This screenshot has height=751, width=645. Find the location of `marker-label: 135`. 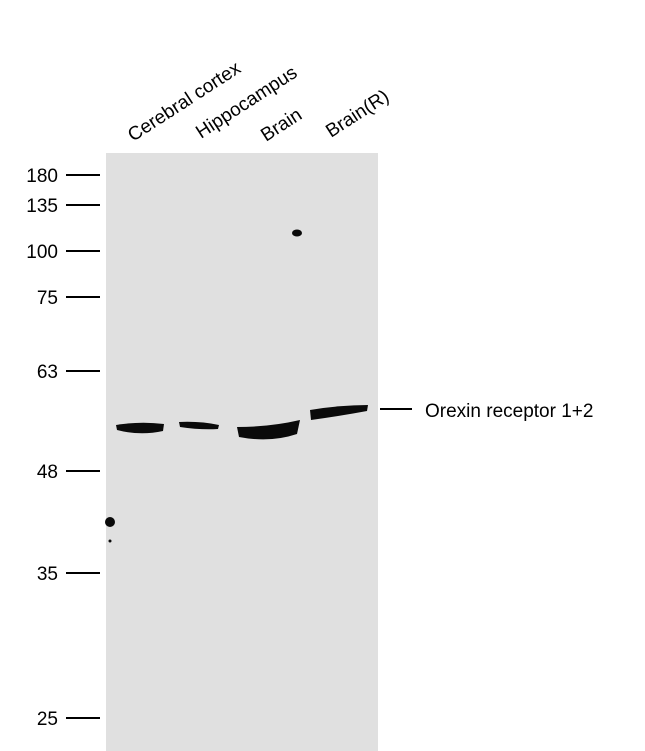

marker-label: 135 is located at coordinates (42, 206).